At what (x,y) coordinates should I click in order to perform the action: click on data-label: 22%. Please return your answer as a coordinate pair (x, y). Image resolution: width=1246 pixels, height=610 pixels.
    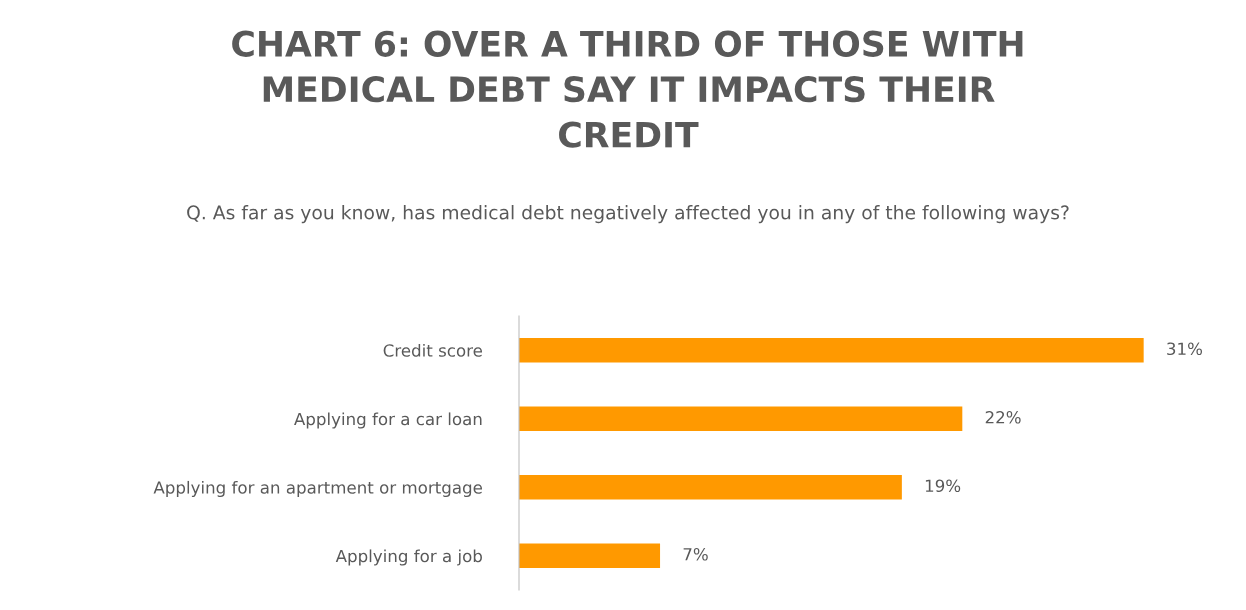
    Looking at the image, I should click on (1003, 417).